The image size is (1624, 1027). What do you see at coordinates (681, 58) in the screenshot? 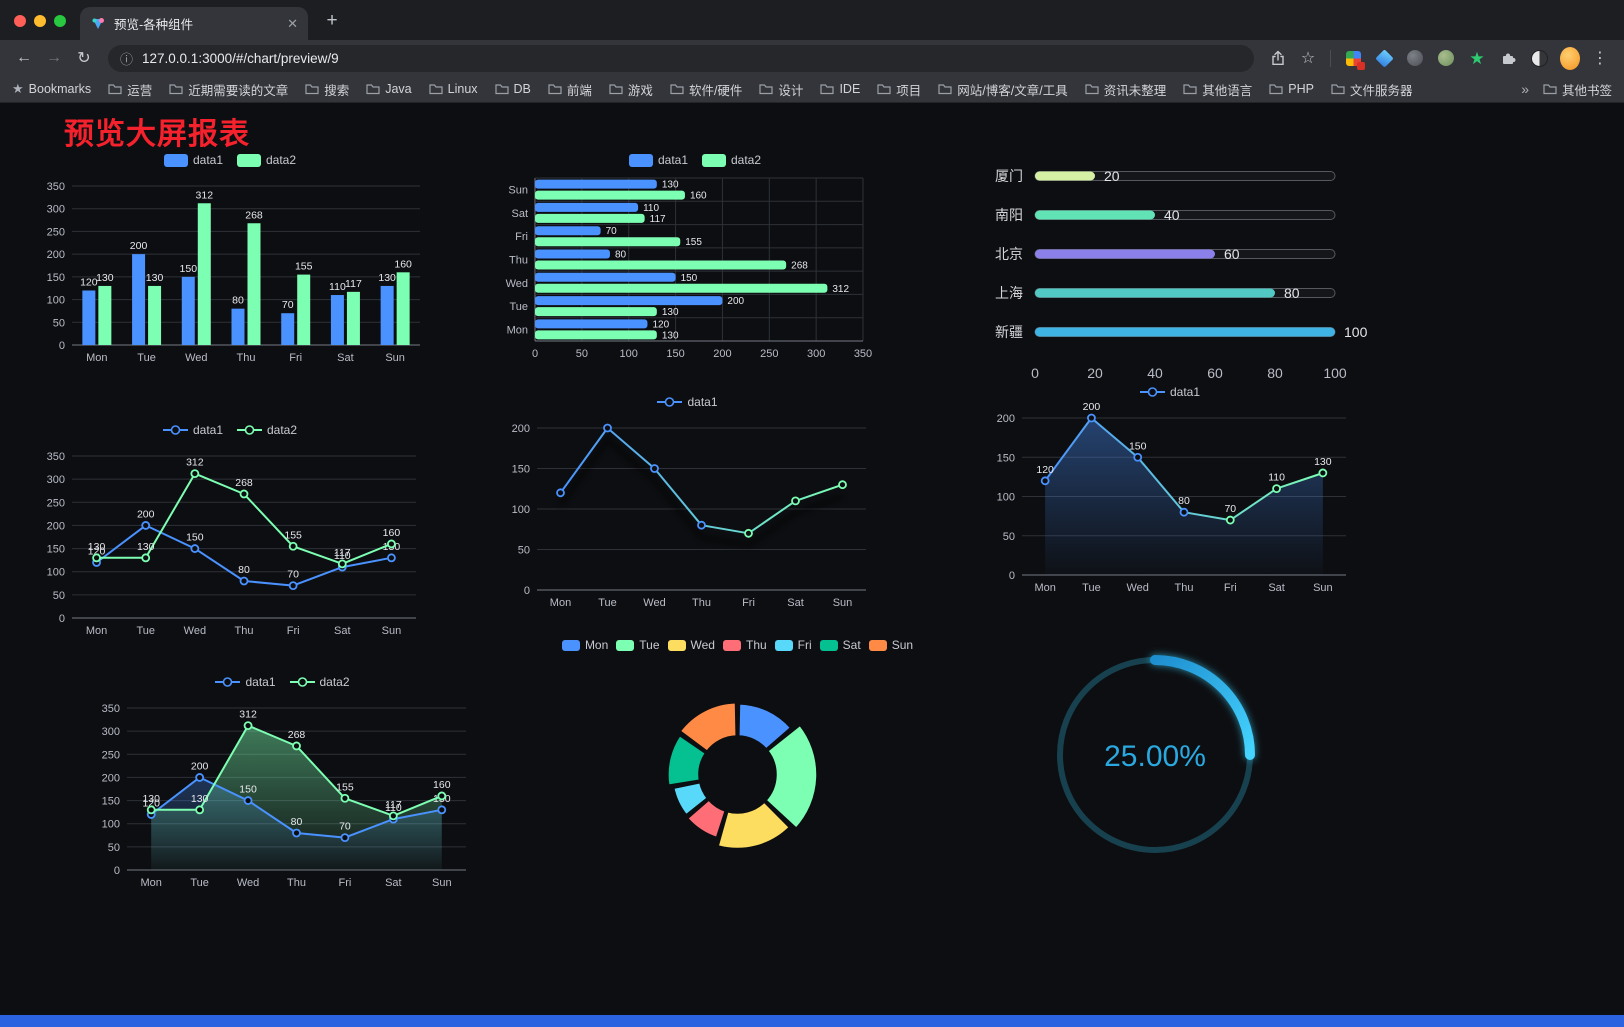
I see `address-bar: ⓘ 127.0.0.1:3000/#/chart/preview/9` at bounding box center [681, 58].